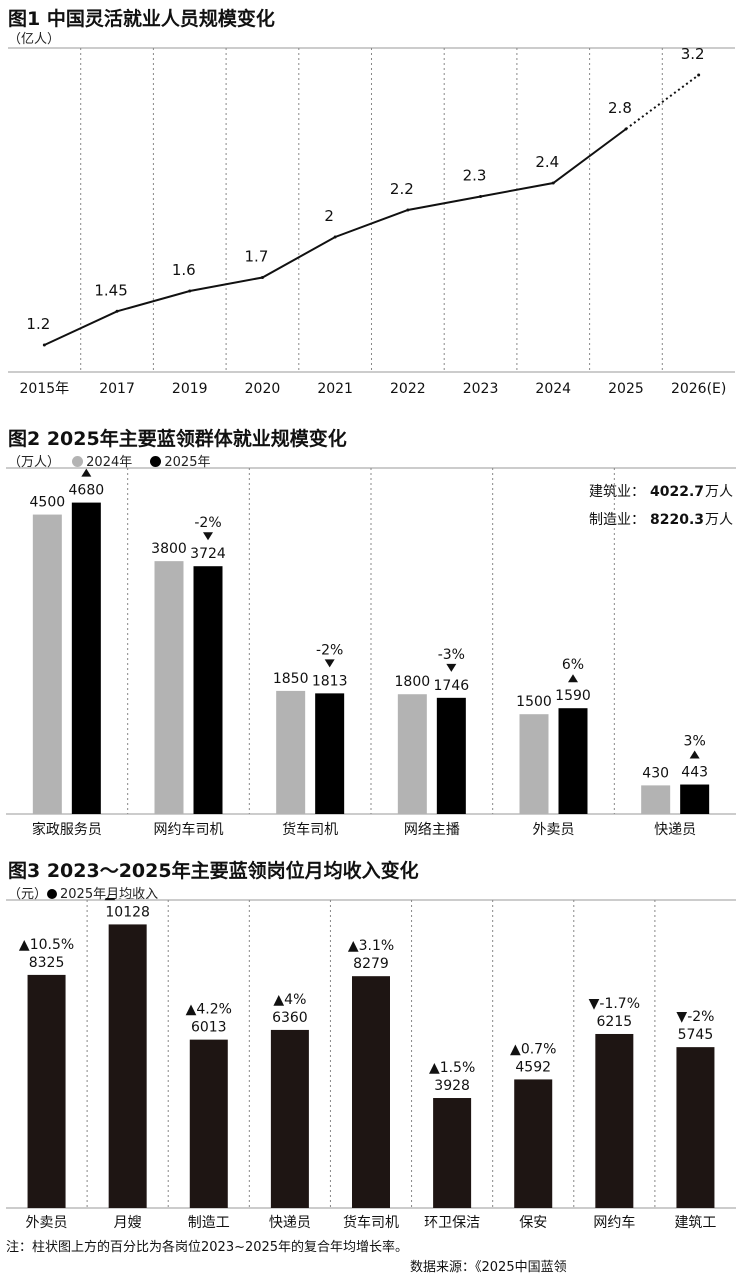 The width and height of the screenshot is (740, 1280). I want to click on fig2-category-label: 网络主播, so click(432, 830).